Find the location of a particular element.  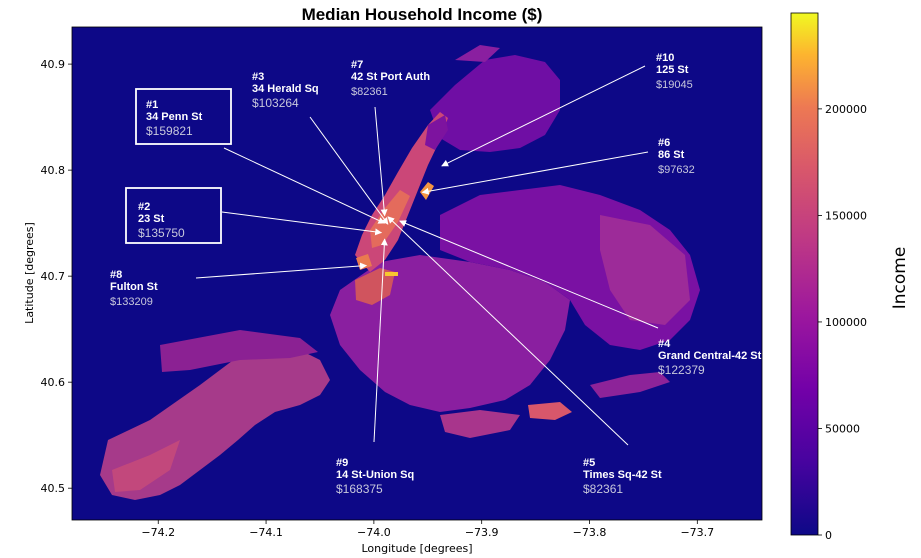

region-coney-island is located at coordinates (480, 424).